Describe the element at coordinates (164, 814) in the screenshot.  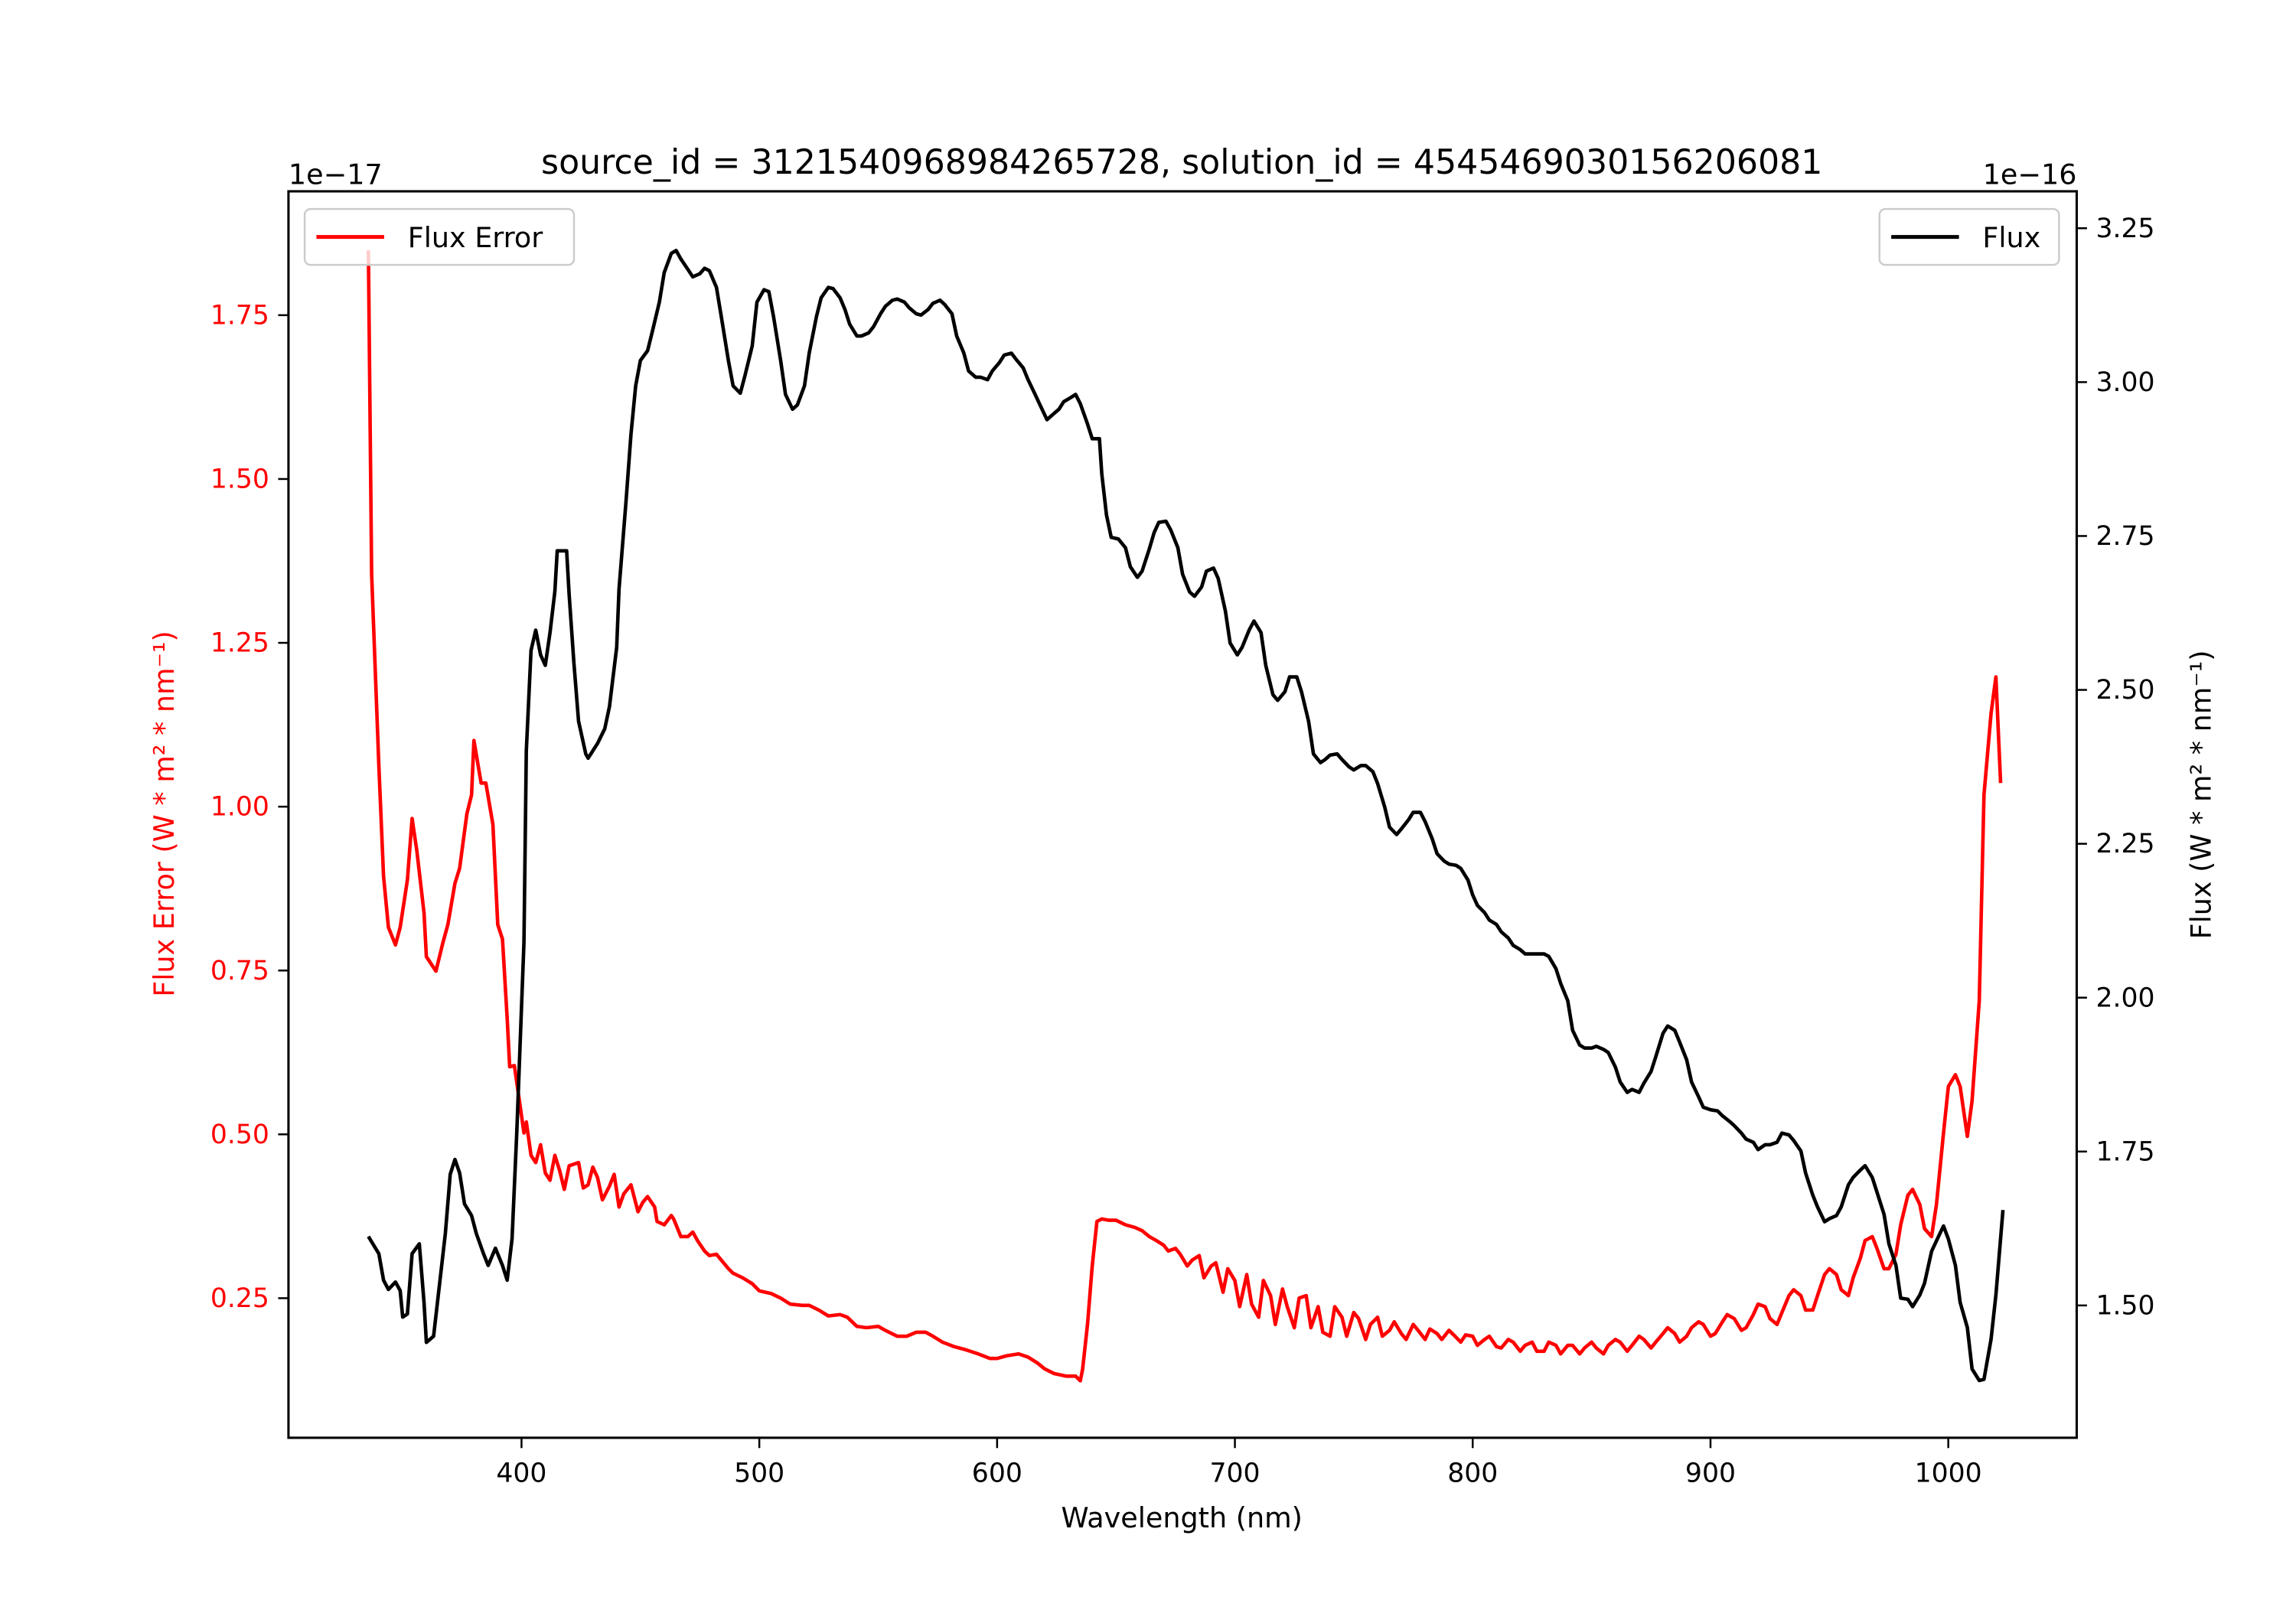
I see `left-y-axis-label: Flux Error (W * m² * nm⁻¹)` at that location.